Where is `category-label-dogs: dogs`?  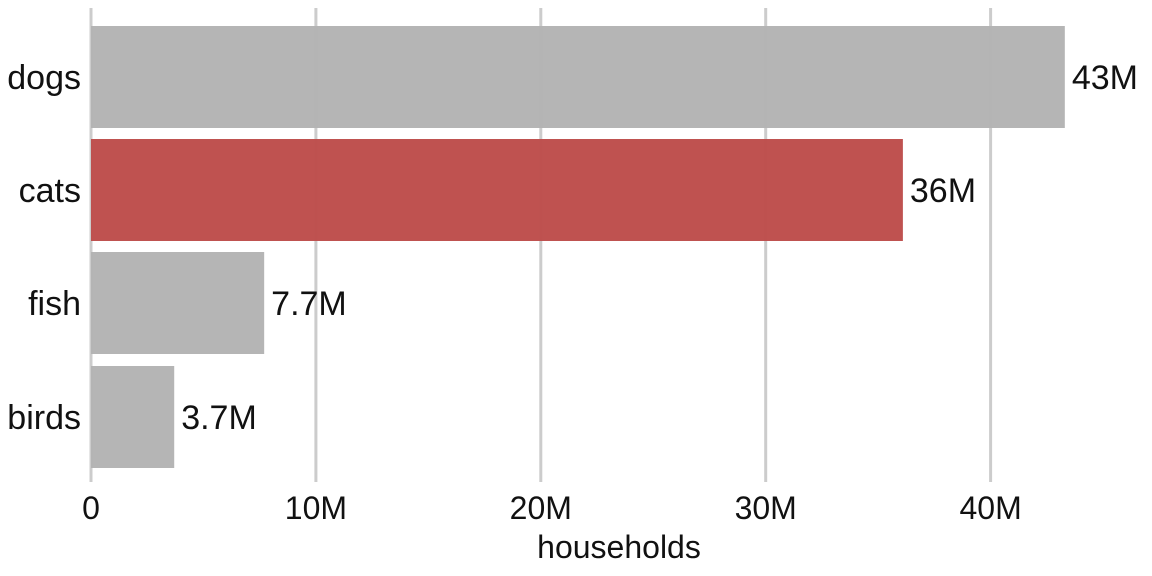 category-label-dogs: dogs is located at coordinates (44, 78).